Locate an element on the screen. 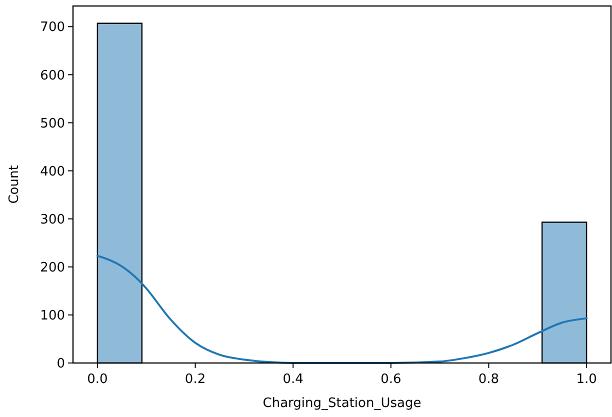 This screenshot has width=612, height=417. y-tick-label: 400 is located at coordinates (52, 172).